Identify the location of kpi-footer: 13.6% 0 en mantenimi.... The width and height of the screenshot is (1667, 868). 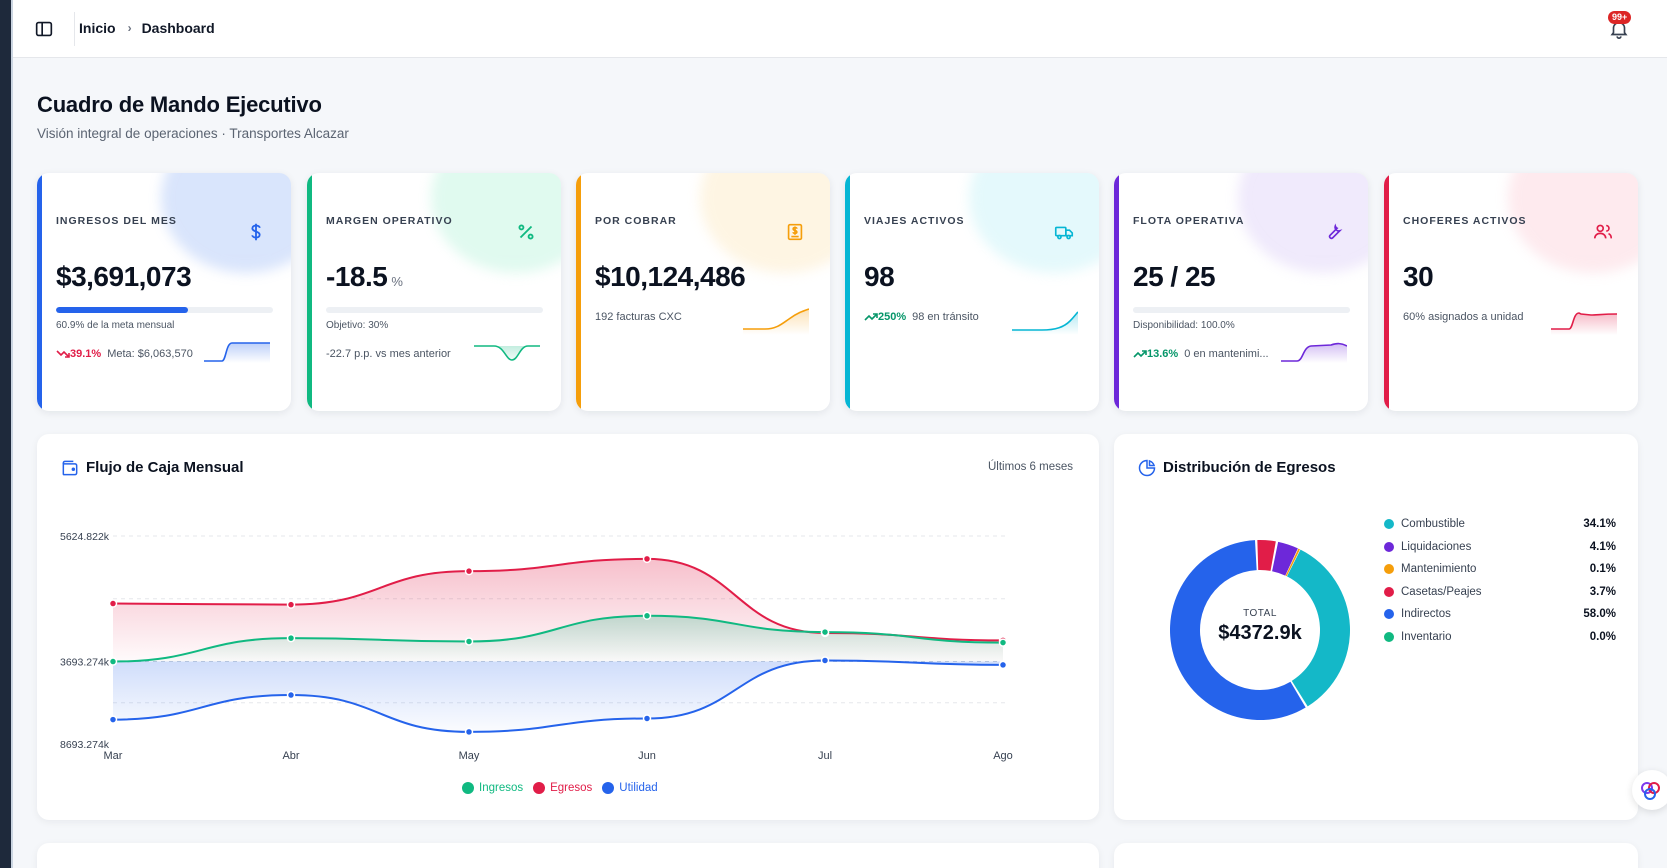
(1201, 354).